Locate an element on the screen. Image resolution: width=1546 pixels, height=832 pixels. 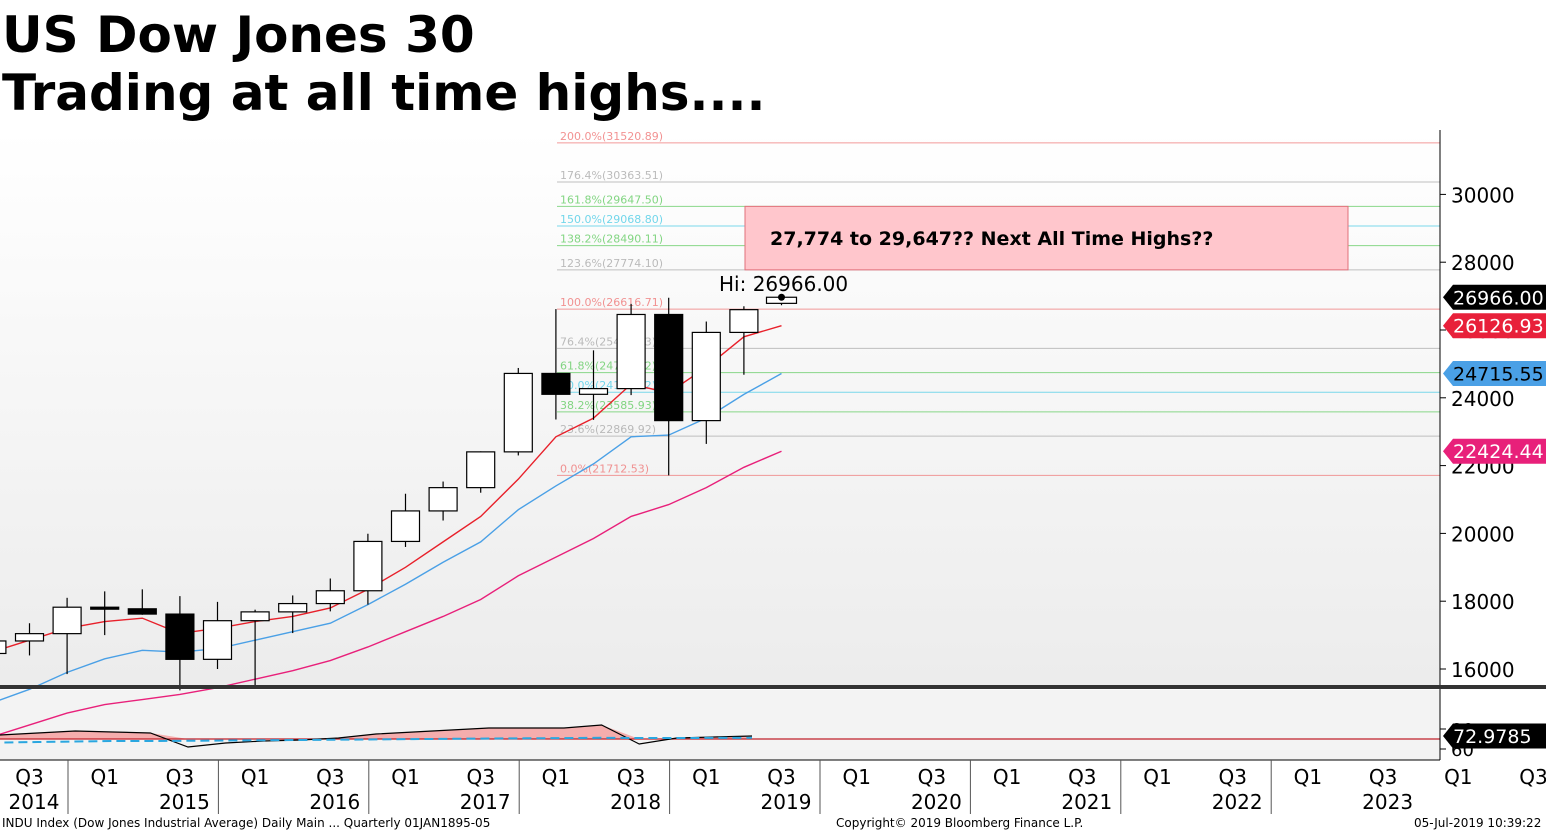
footer-copyright: Copyright© 2019 Bloomberg Finance L.P. is located at coordinates (960, 823).